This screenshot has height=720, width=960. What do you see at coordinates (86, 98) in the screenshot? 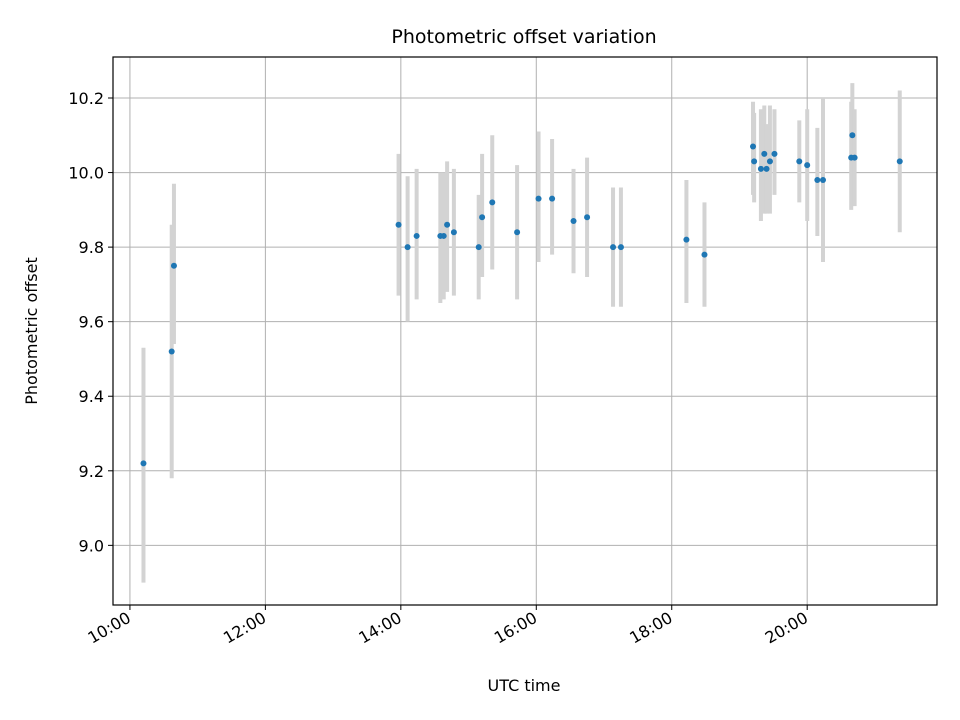
I see `y-tick-label: 10.2` at bounding box center [86, 98].